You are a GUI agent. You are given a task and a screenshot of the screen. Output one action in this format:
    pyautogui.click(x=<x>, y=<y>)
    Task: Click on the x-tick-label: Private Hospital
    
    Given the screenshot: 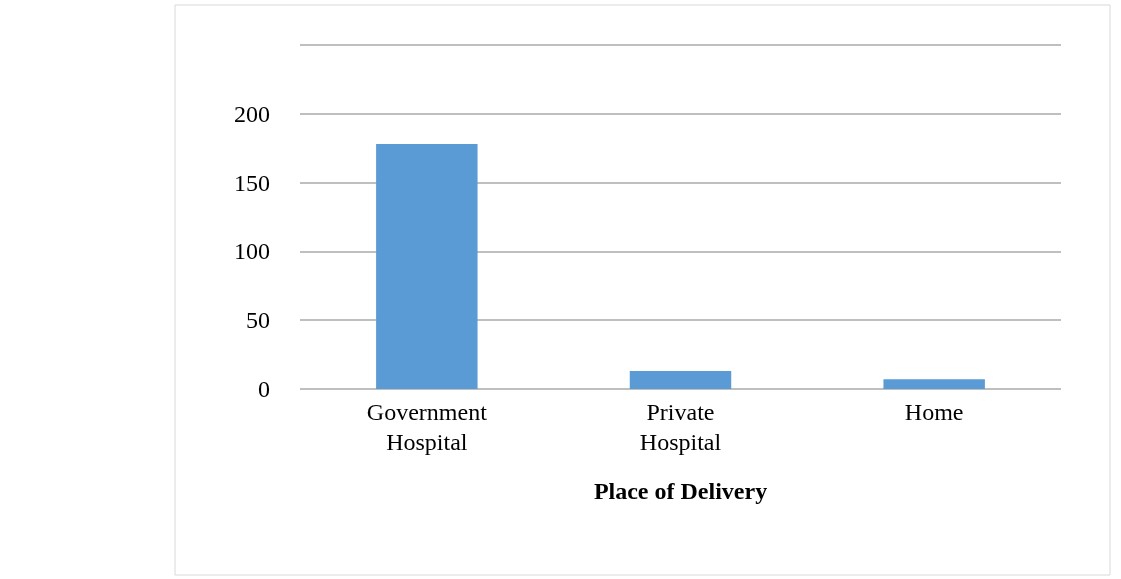 What is the action you would take?
    pyautogui.click(x=680, y=427)
    